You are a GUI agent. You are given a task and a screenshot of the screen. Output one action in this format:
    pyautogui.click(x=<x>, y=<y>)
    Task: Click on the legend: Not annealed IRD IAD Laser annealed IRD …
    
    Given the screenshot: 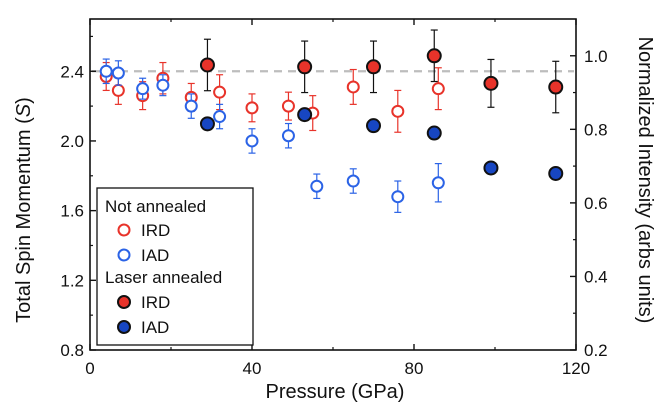 What is the action you would take?
    pyautogui.click(x=175, y=266)
    